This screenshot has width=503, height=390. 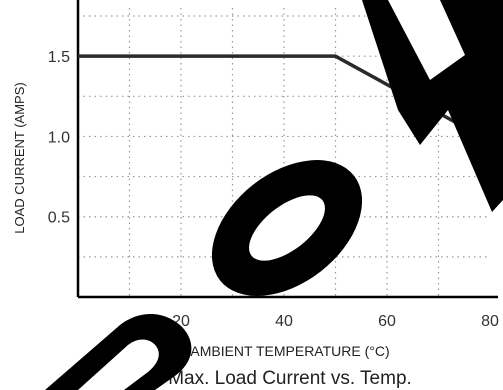 What do you see at coordinates (490, 321) in the screenshot?
I see `x-tick-label: 80` at bounding box center [490, 321].